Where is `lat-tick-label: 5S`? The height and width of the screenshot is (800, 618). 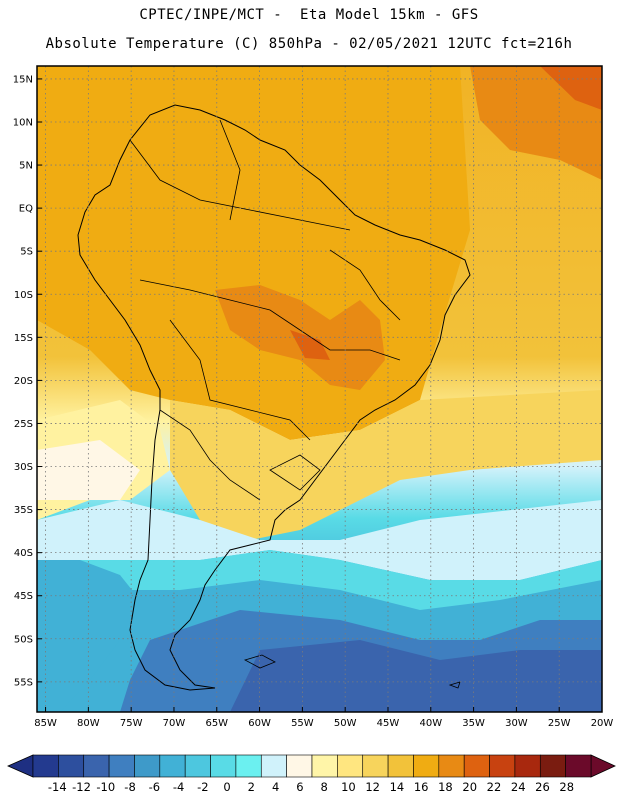 lat-tick-label: 5S is located at coordinates (26, 252).